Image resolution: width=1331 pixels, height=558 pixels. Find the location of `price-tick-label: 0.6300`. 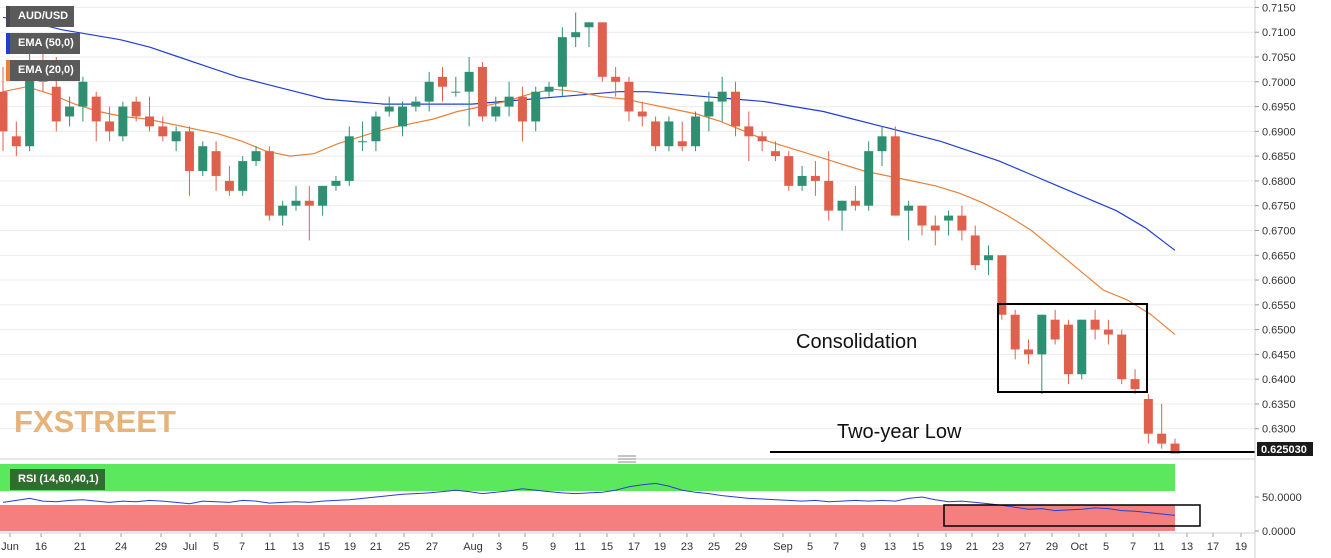

price-tick-label: 0.6300 is located at coordinates (1279, 430).